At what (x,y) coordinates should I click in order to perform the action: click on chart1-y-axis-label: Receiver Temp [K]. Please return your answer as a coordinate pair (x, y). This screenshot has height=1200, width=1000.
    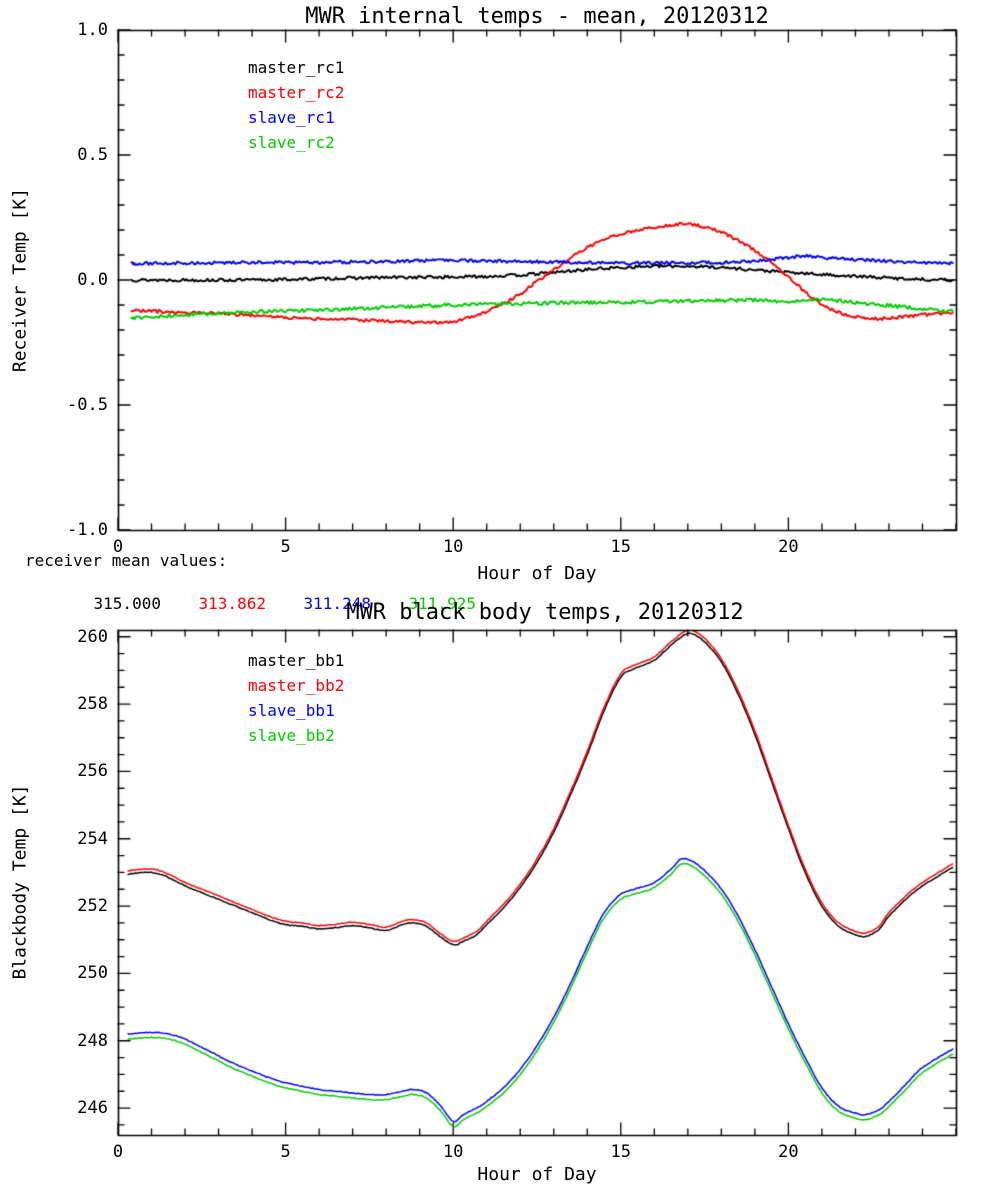
    Looking at the image, I should click on (20, 280).